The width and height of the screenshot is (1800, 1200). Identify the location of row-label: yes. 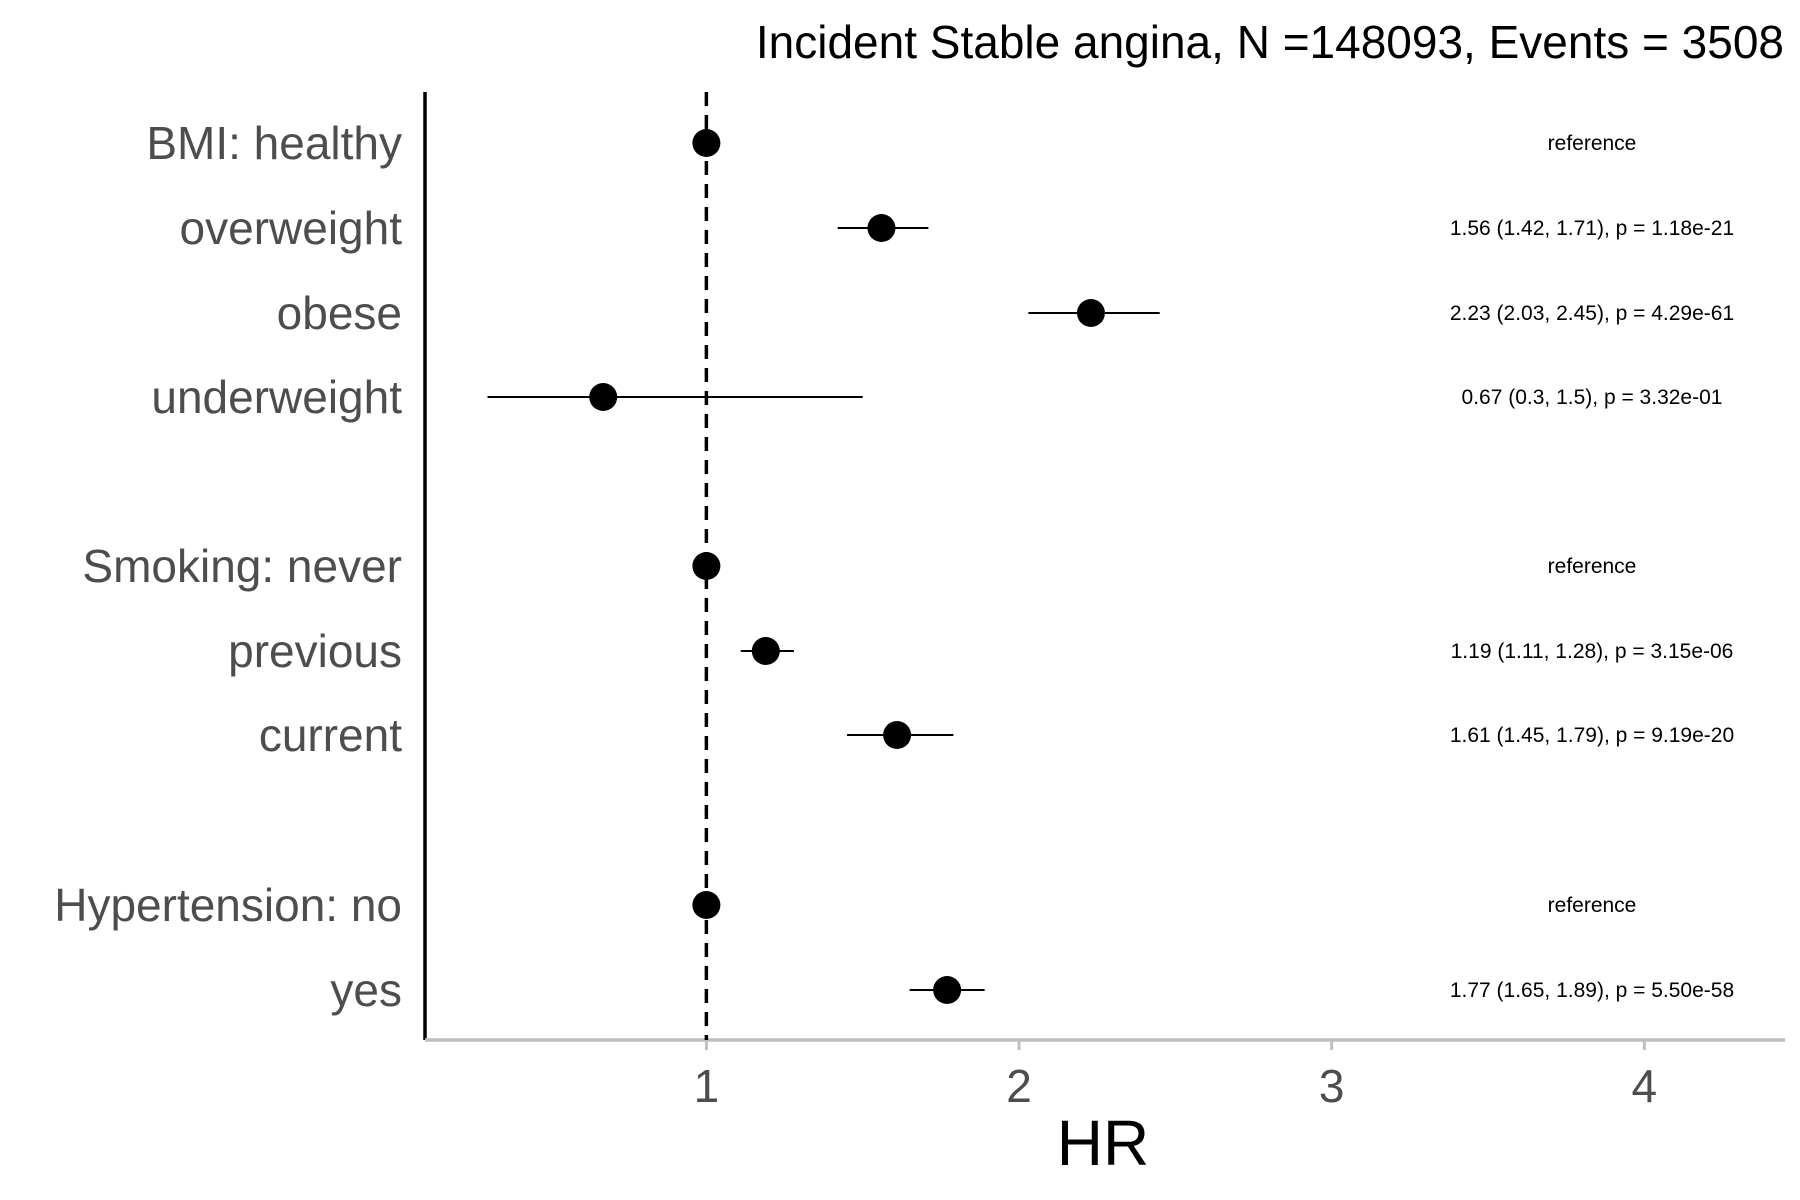
(366, 990).